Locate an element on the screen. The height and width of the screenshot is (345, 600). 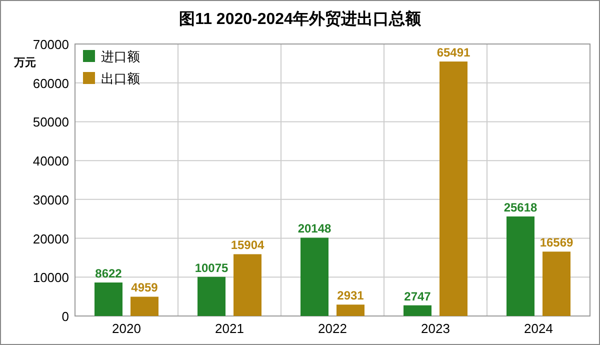
x-tick-label: 2022 is located at coordinates (332, 328).